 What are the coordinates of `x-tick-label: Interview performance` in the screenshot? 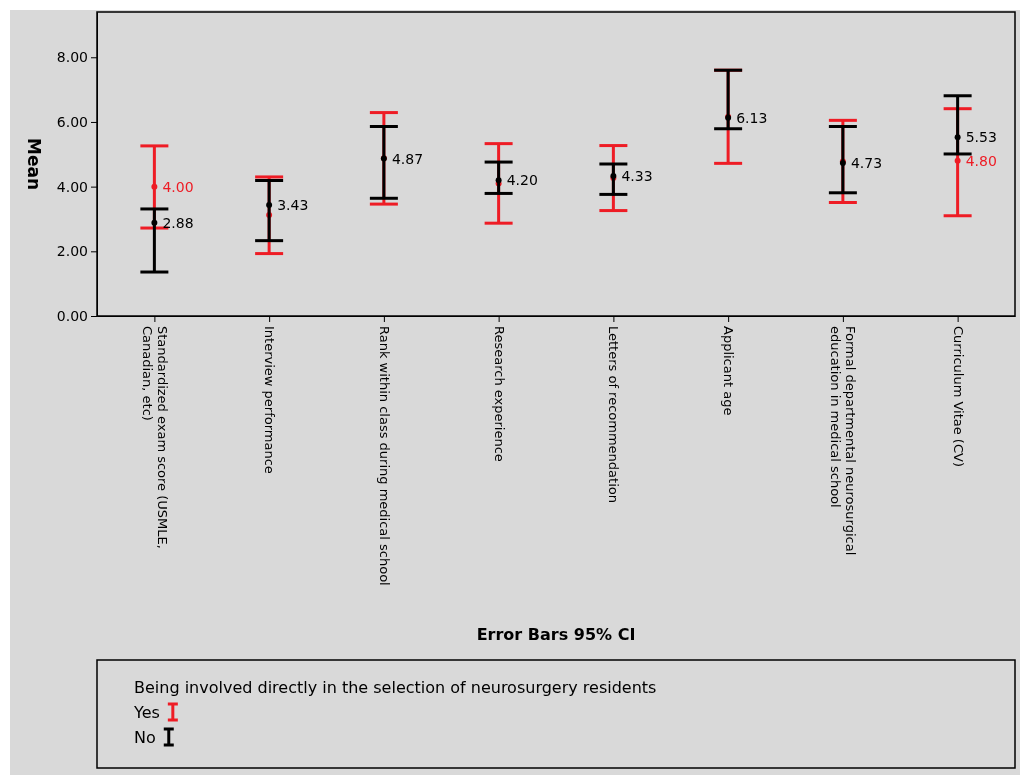 It's located at (270, 400).